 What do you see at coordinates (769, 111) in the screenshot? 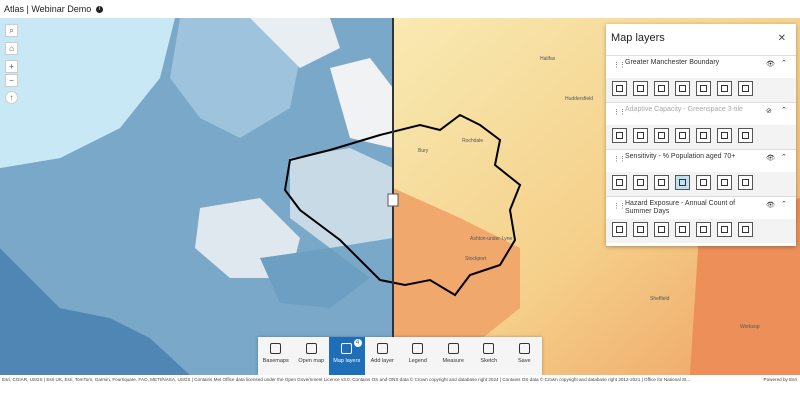
I see `visibility-toggle: ⊘` at bounding box center [769, 111].